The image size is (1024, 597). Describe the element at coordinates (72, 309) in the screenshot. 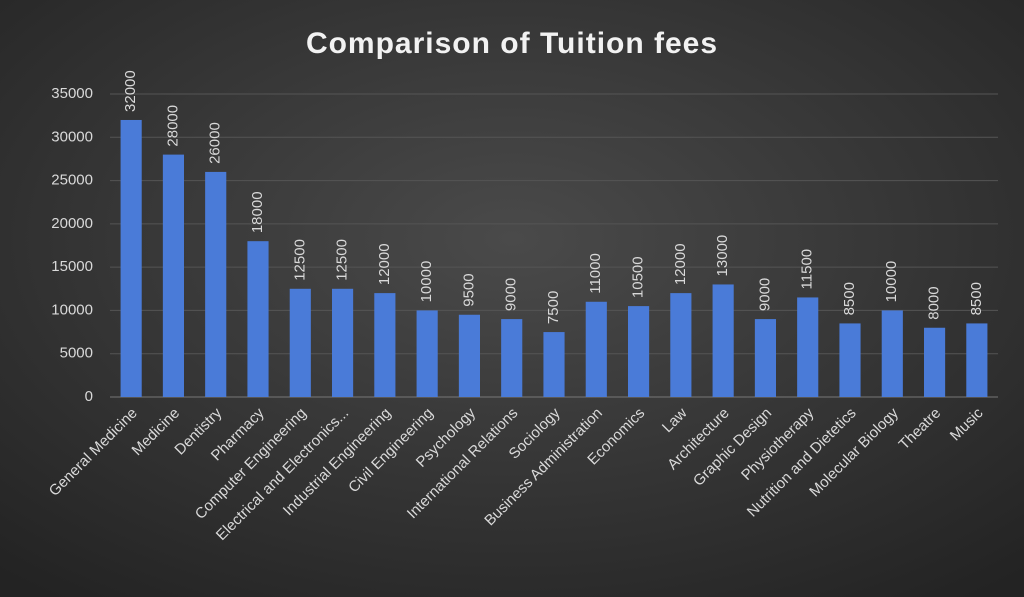

I see `y-tick-label: 10000` at that location.